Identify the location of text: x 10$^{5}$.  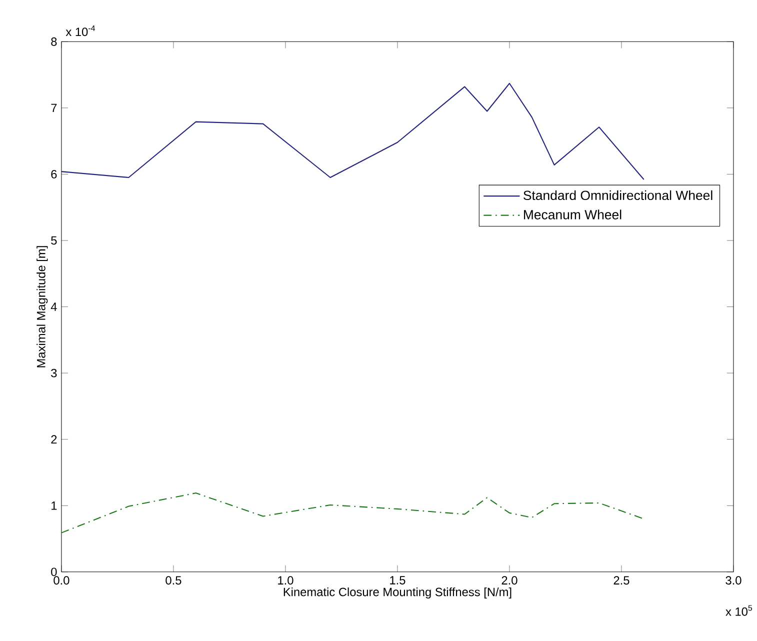
(739, 610).